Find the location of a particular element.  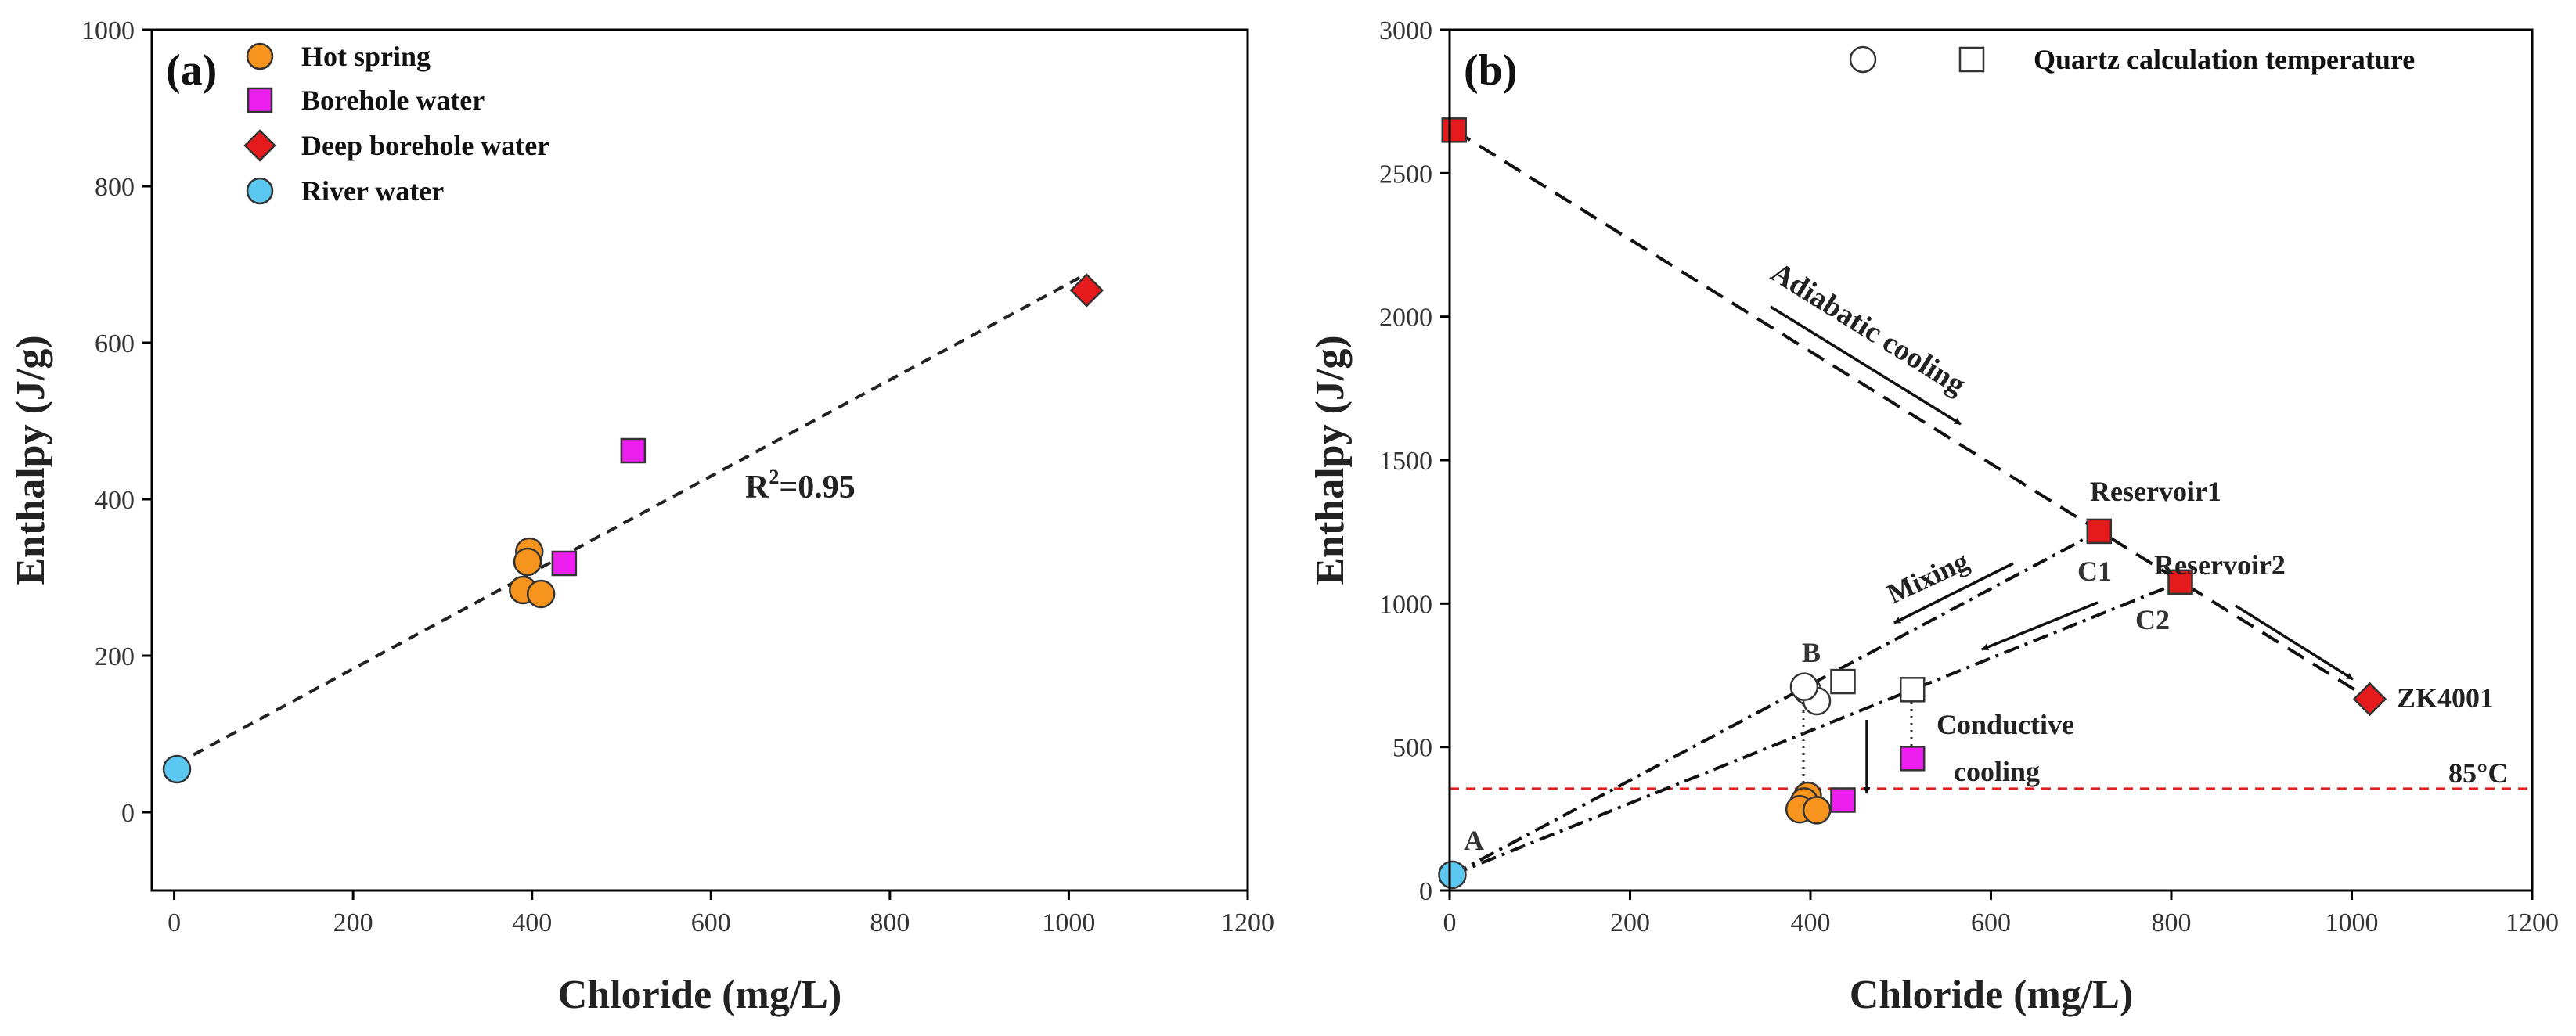

b-x-tick-label: 200 is located at coordinates (1630, 923).